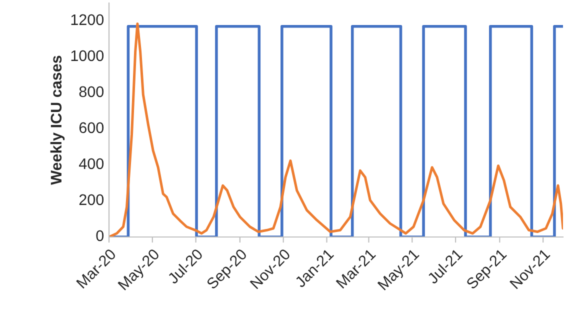 This screenshot has width=576, height=321. I want to click on y-tick-label: 200, so click(91, 200).